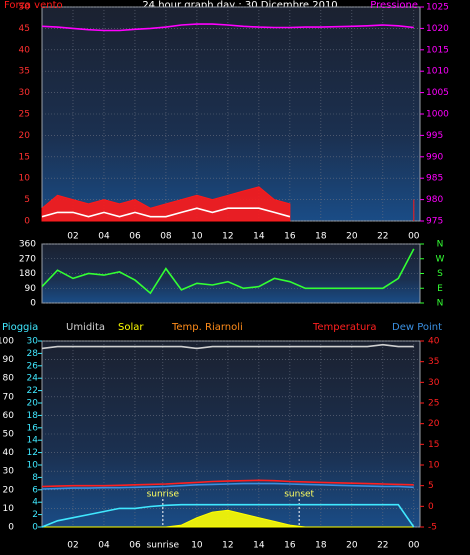  Describe the element at coordinates (437, 93) in the screenshot. I see `y2-tick-label: 1005` at that location.